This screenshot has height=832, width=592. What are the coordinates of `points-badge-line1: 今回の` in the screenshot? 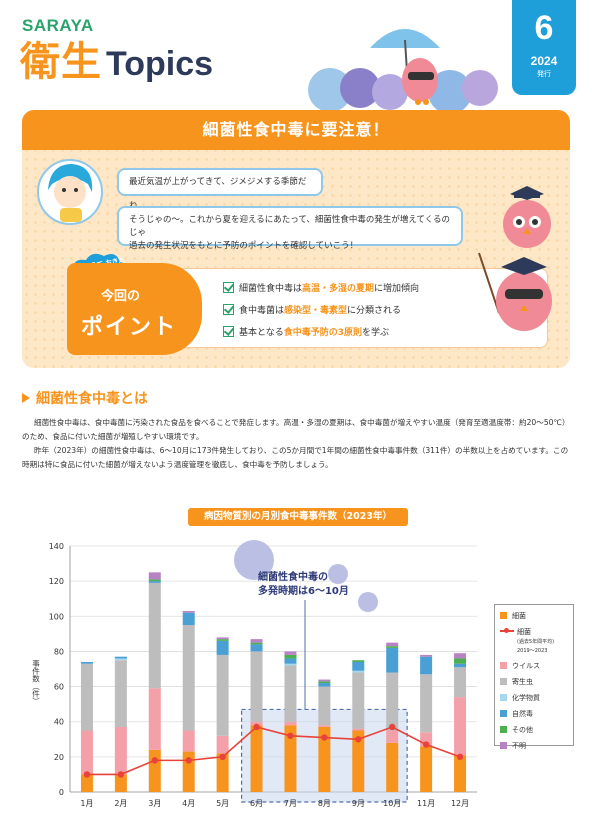 It's located at (121, 296).